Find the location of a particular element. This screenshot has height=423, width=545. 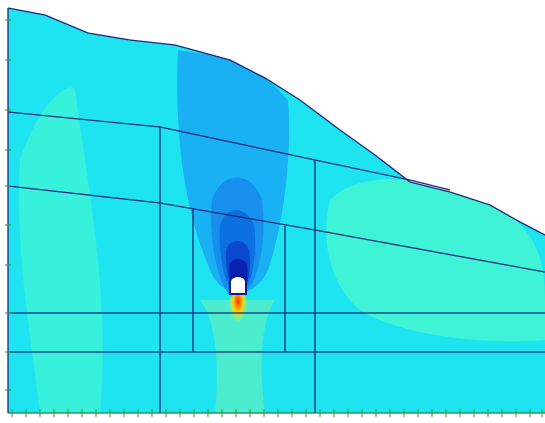

side-supports is located at coordinates (8, 205).